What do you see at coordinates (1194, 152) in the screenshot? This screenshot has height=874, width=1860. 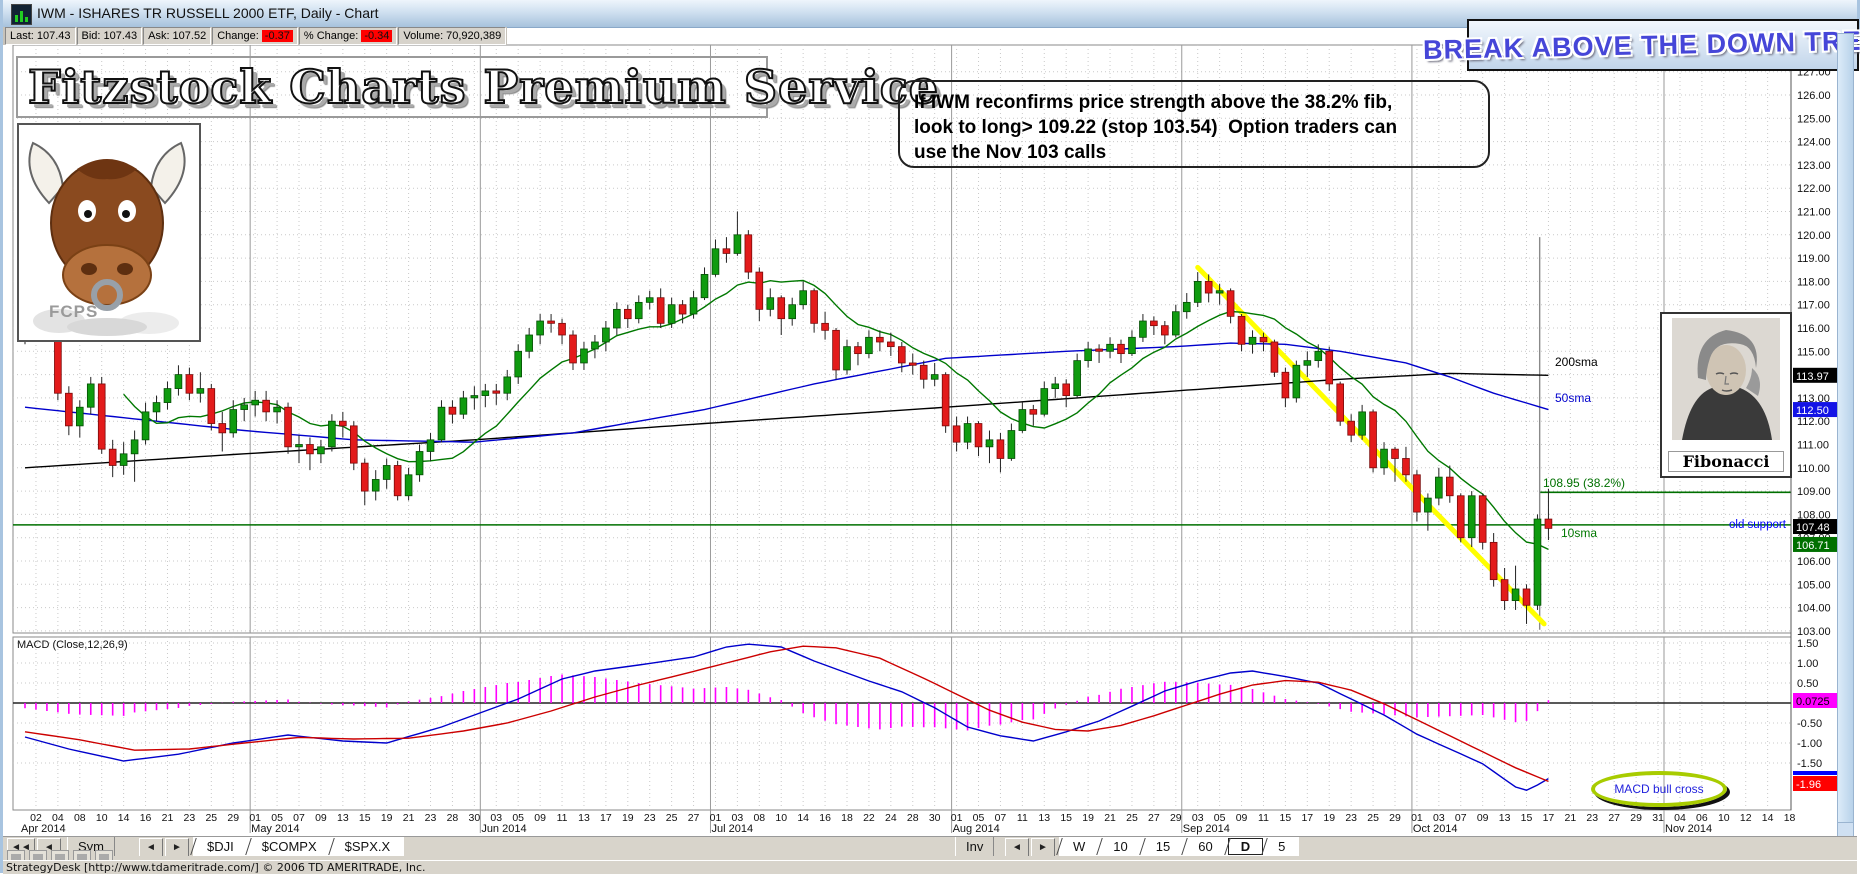 I see `trade-note-line-3: use the Nov 103 calls` at bounding box center [1194, 152].